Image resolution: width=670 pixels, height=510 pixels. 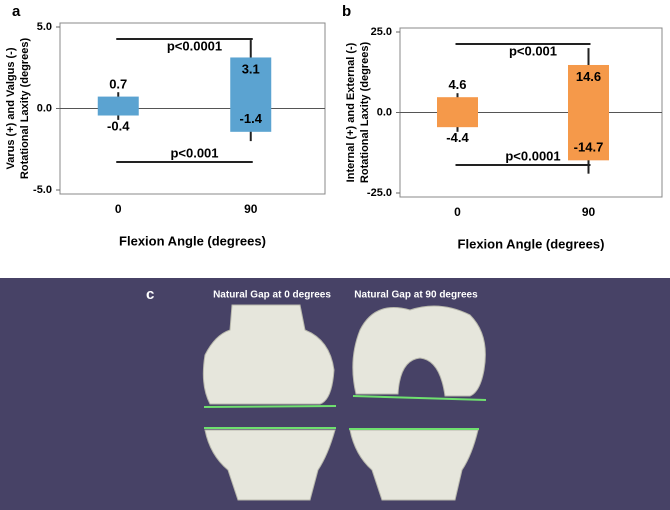 What do you see at coordinates (457, 137) in the screenshot?
I see `value-label: -4.4` at bounding box center [457, 137].